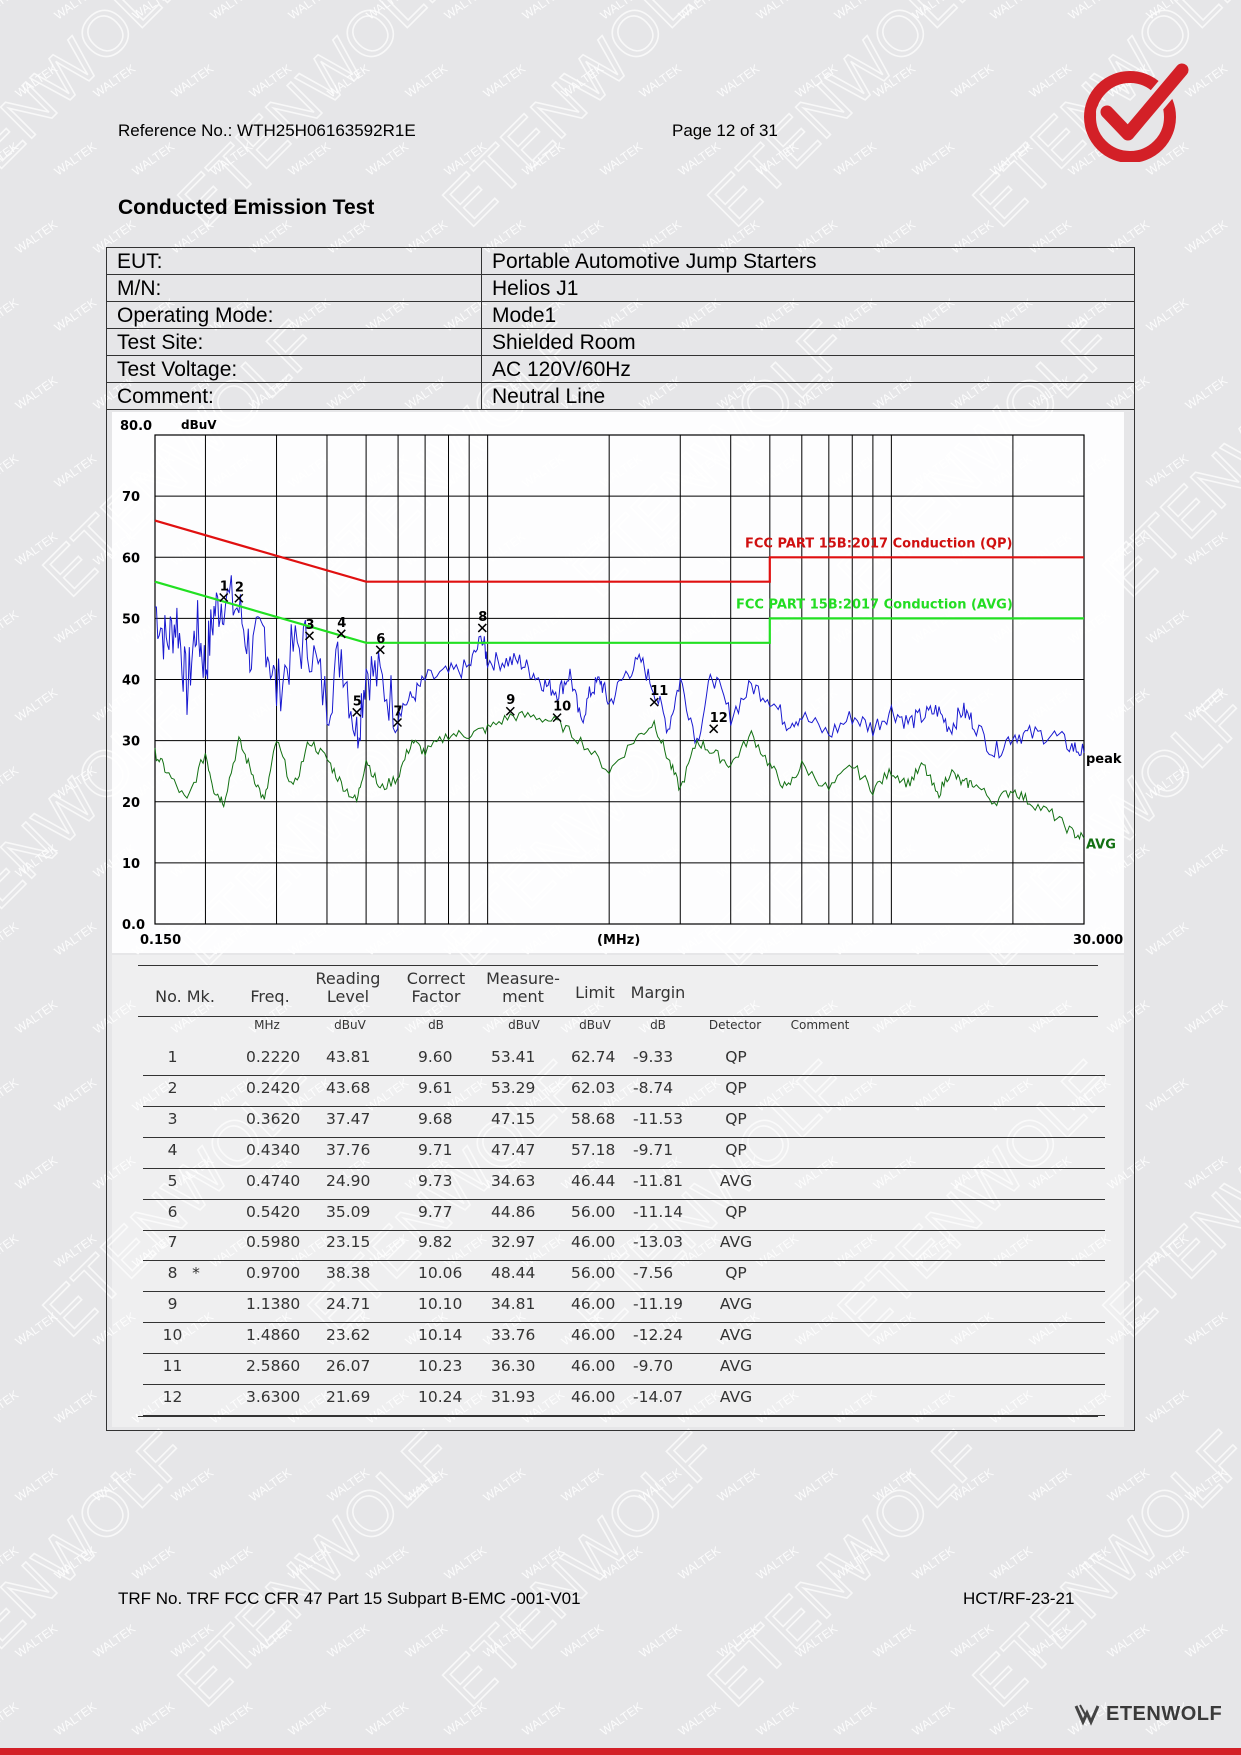 The width and height of the screenshot is (1241, 1755). I want to click on cell-margin: -8.74, so click(653, 1087).